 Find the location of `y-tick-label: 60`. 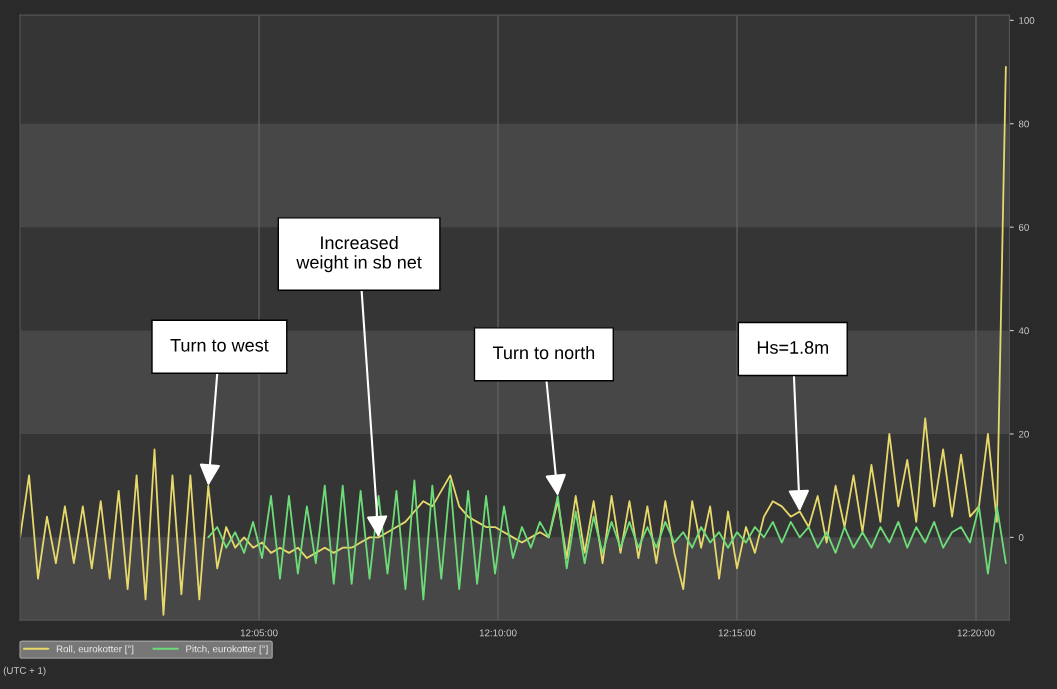

y-tick-label: 60 is located at coordinates (1023, 227).